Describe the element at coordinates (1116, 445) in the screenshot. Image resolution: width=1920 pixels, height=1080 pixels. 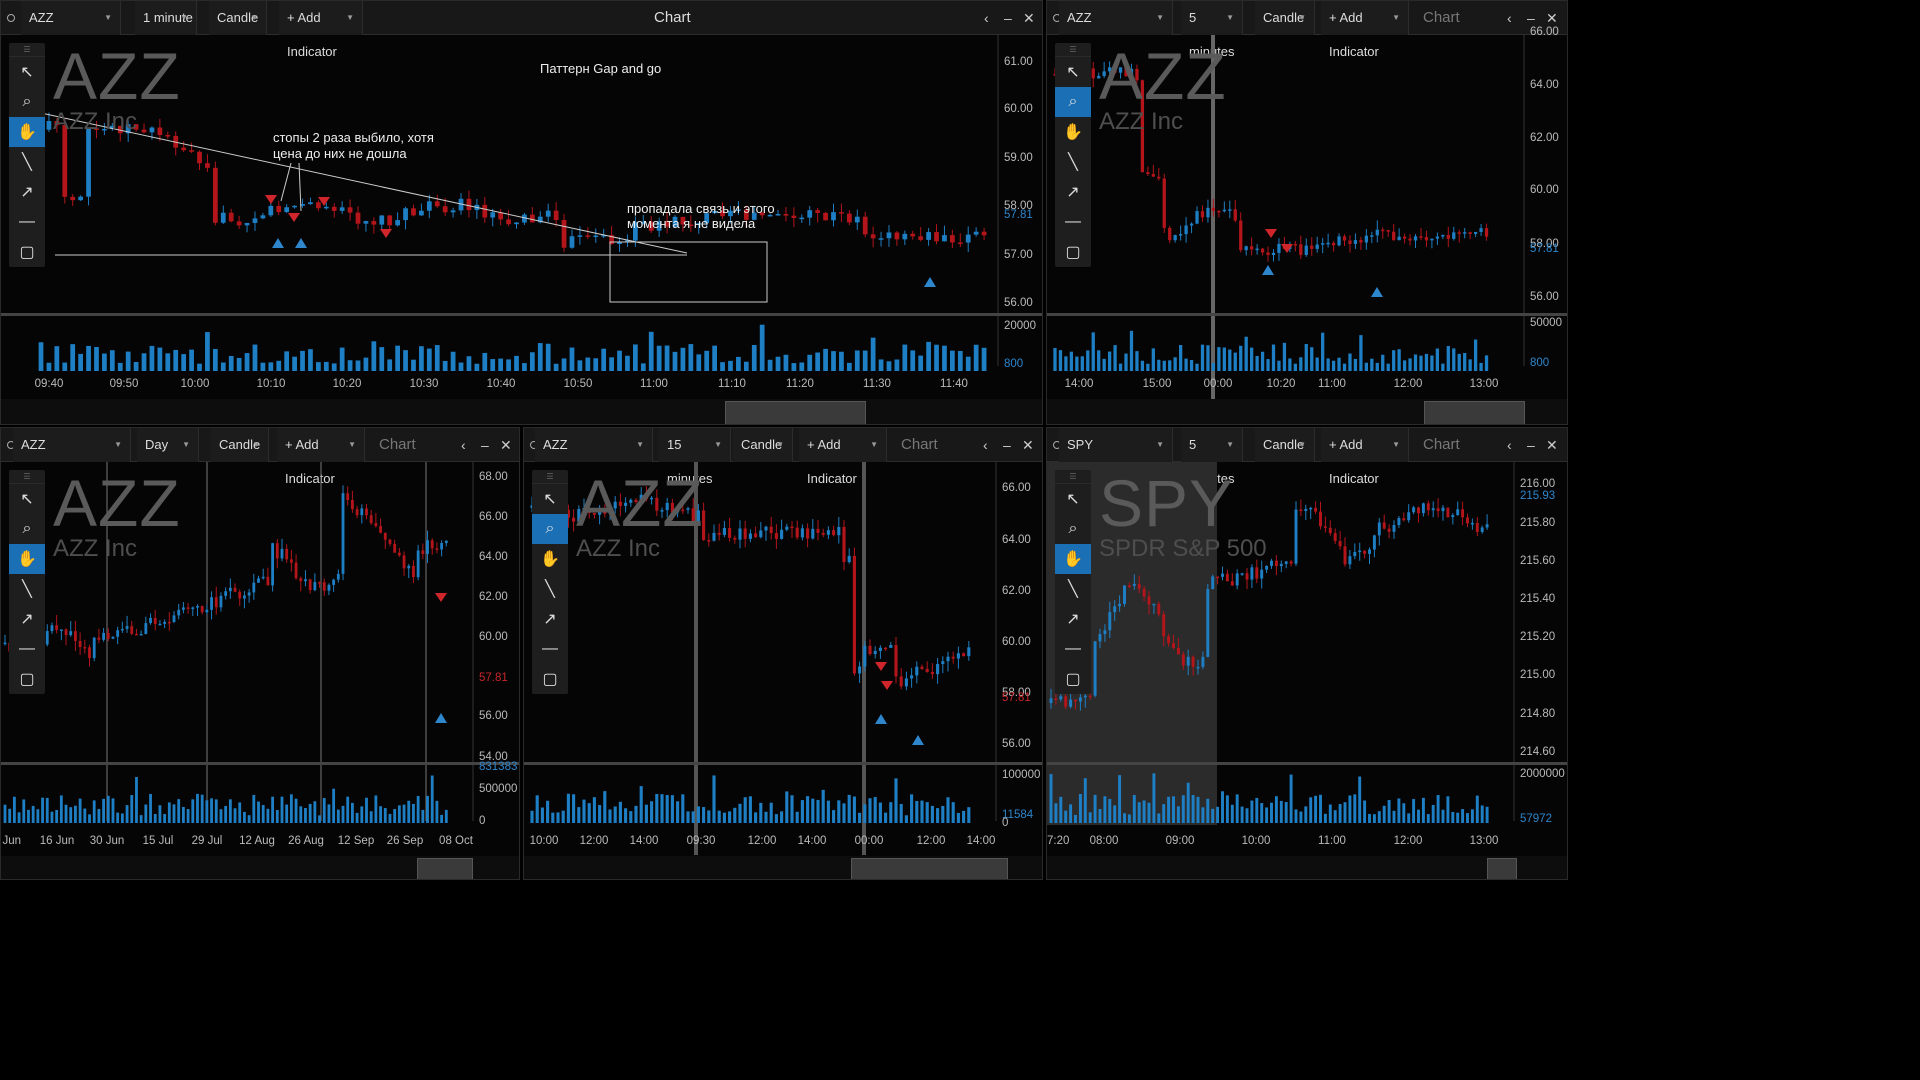
I see `symbol-selector: SPY ▼` at that location.